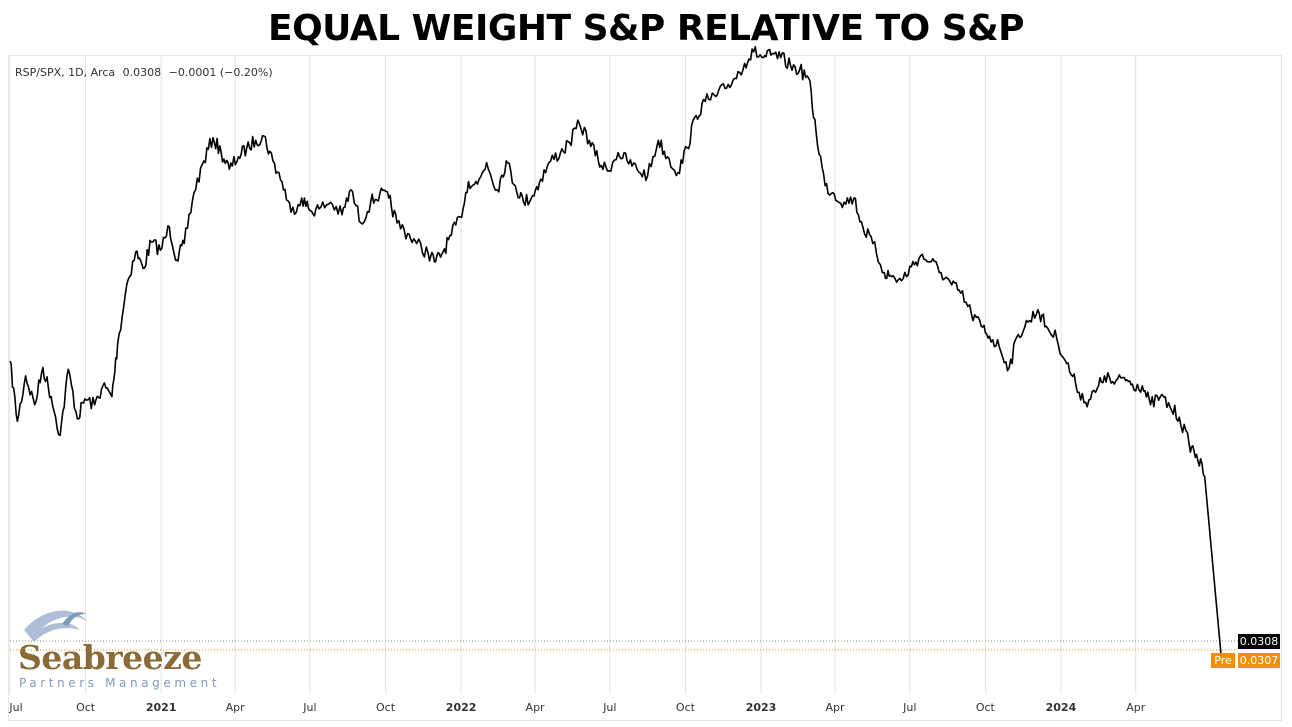 The height and width of the screenshot is (727, 1292). Describe the element at coordinates (65, 72) in the screenshot. I see `legend-symbol: RSP/SPX, 1D, Arca` at that location.